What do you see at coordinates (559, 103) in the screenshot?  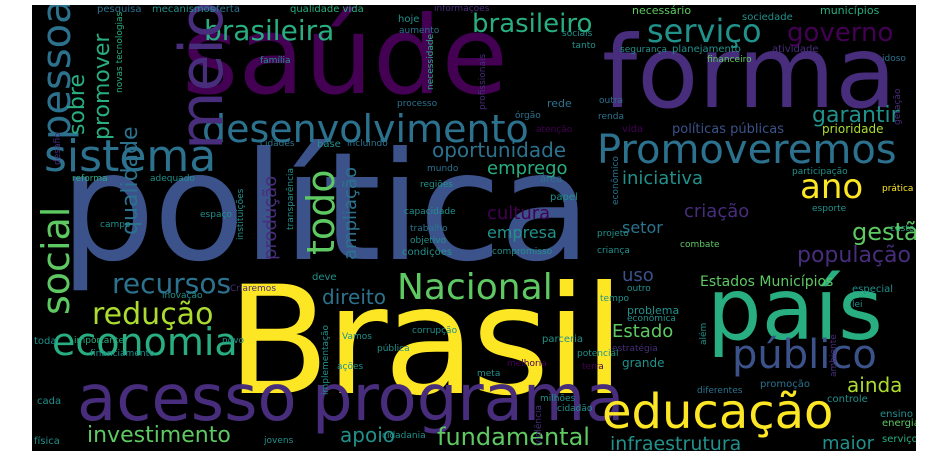 I see `word: rede` at bounding box center [559, 103].